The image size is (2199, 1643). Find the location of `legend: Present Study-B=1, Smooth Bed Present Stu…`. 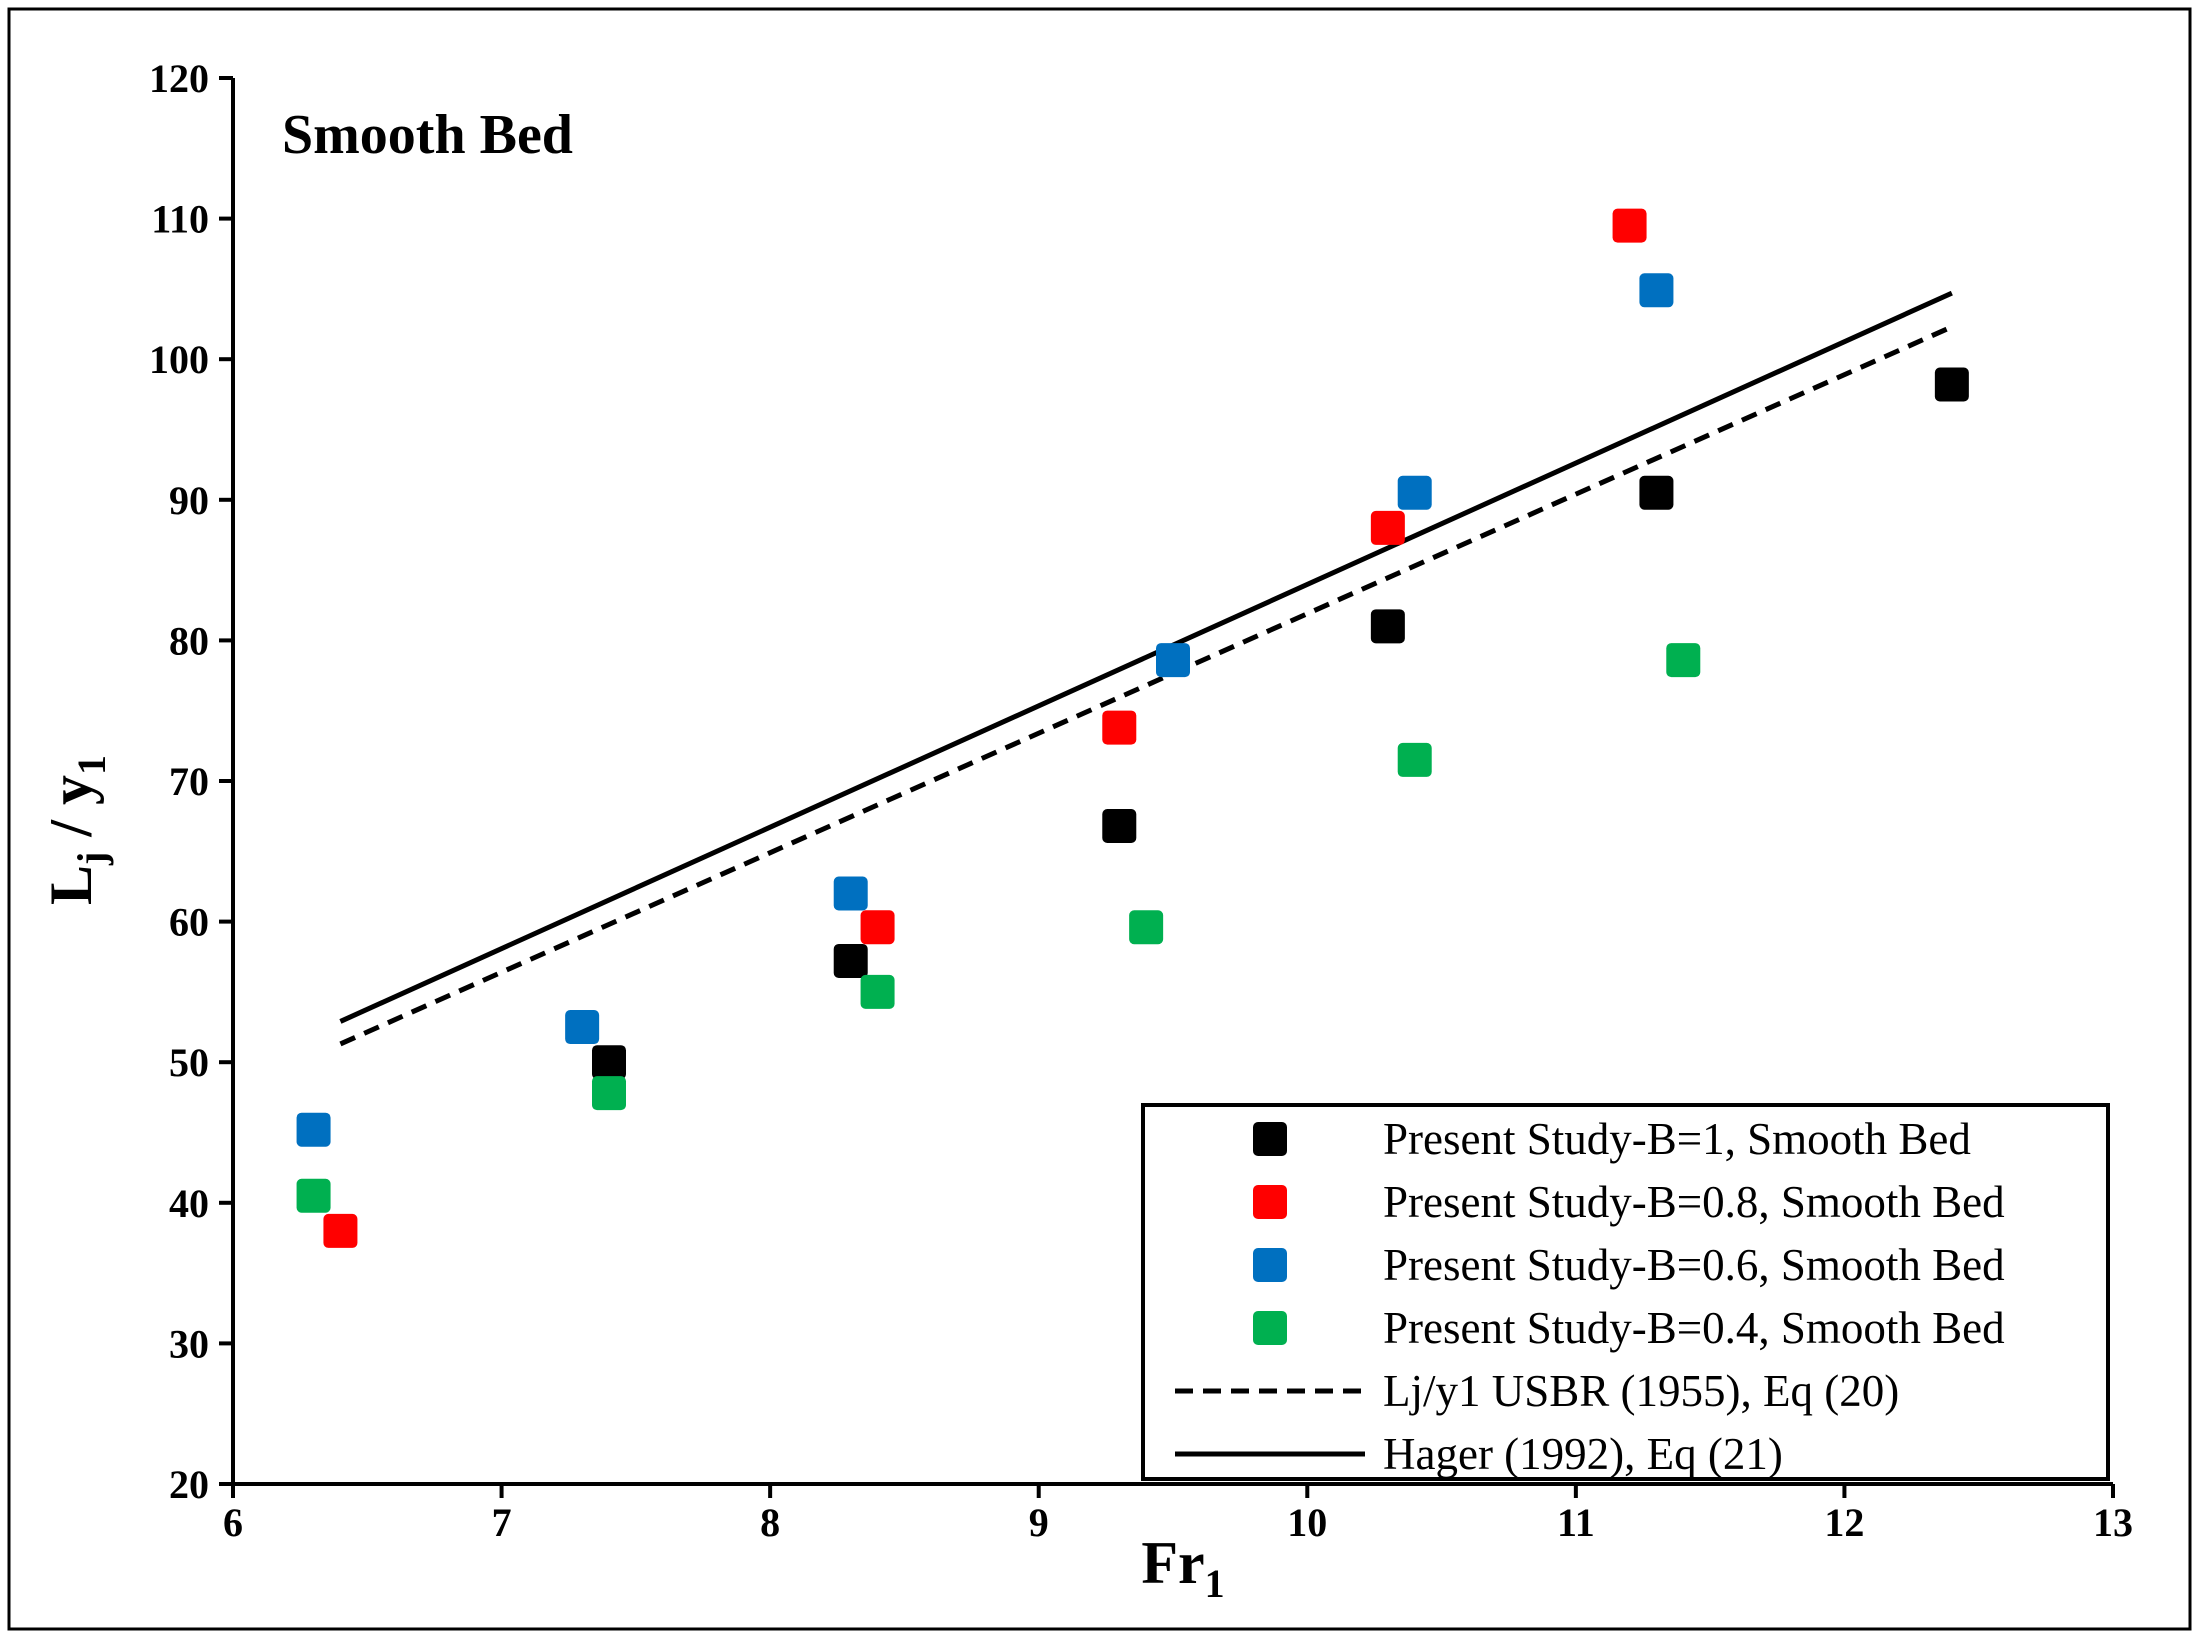

legend: Present Study-B=1, Smooth Bed Present Stu… is located at coordinates (1625, 1292).